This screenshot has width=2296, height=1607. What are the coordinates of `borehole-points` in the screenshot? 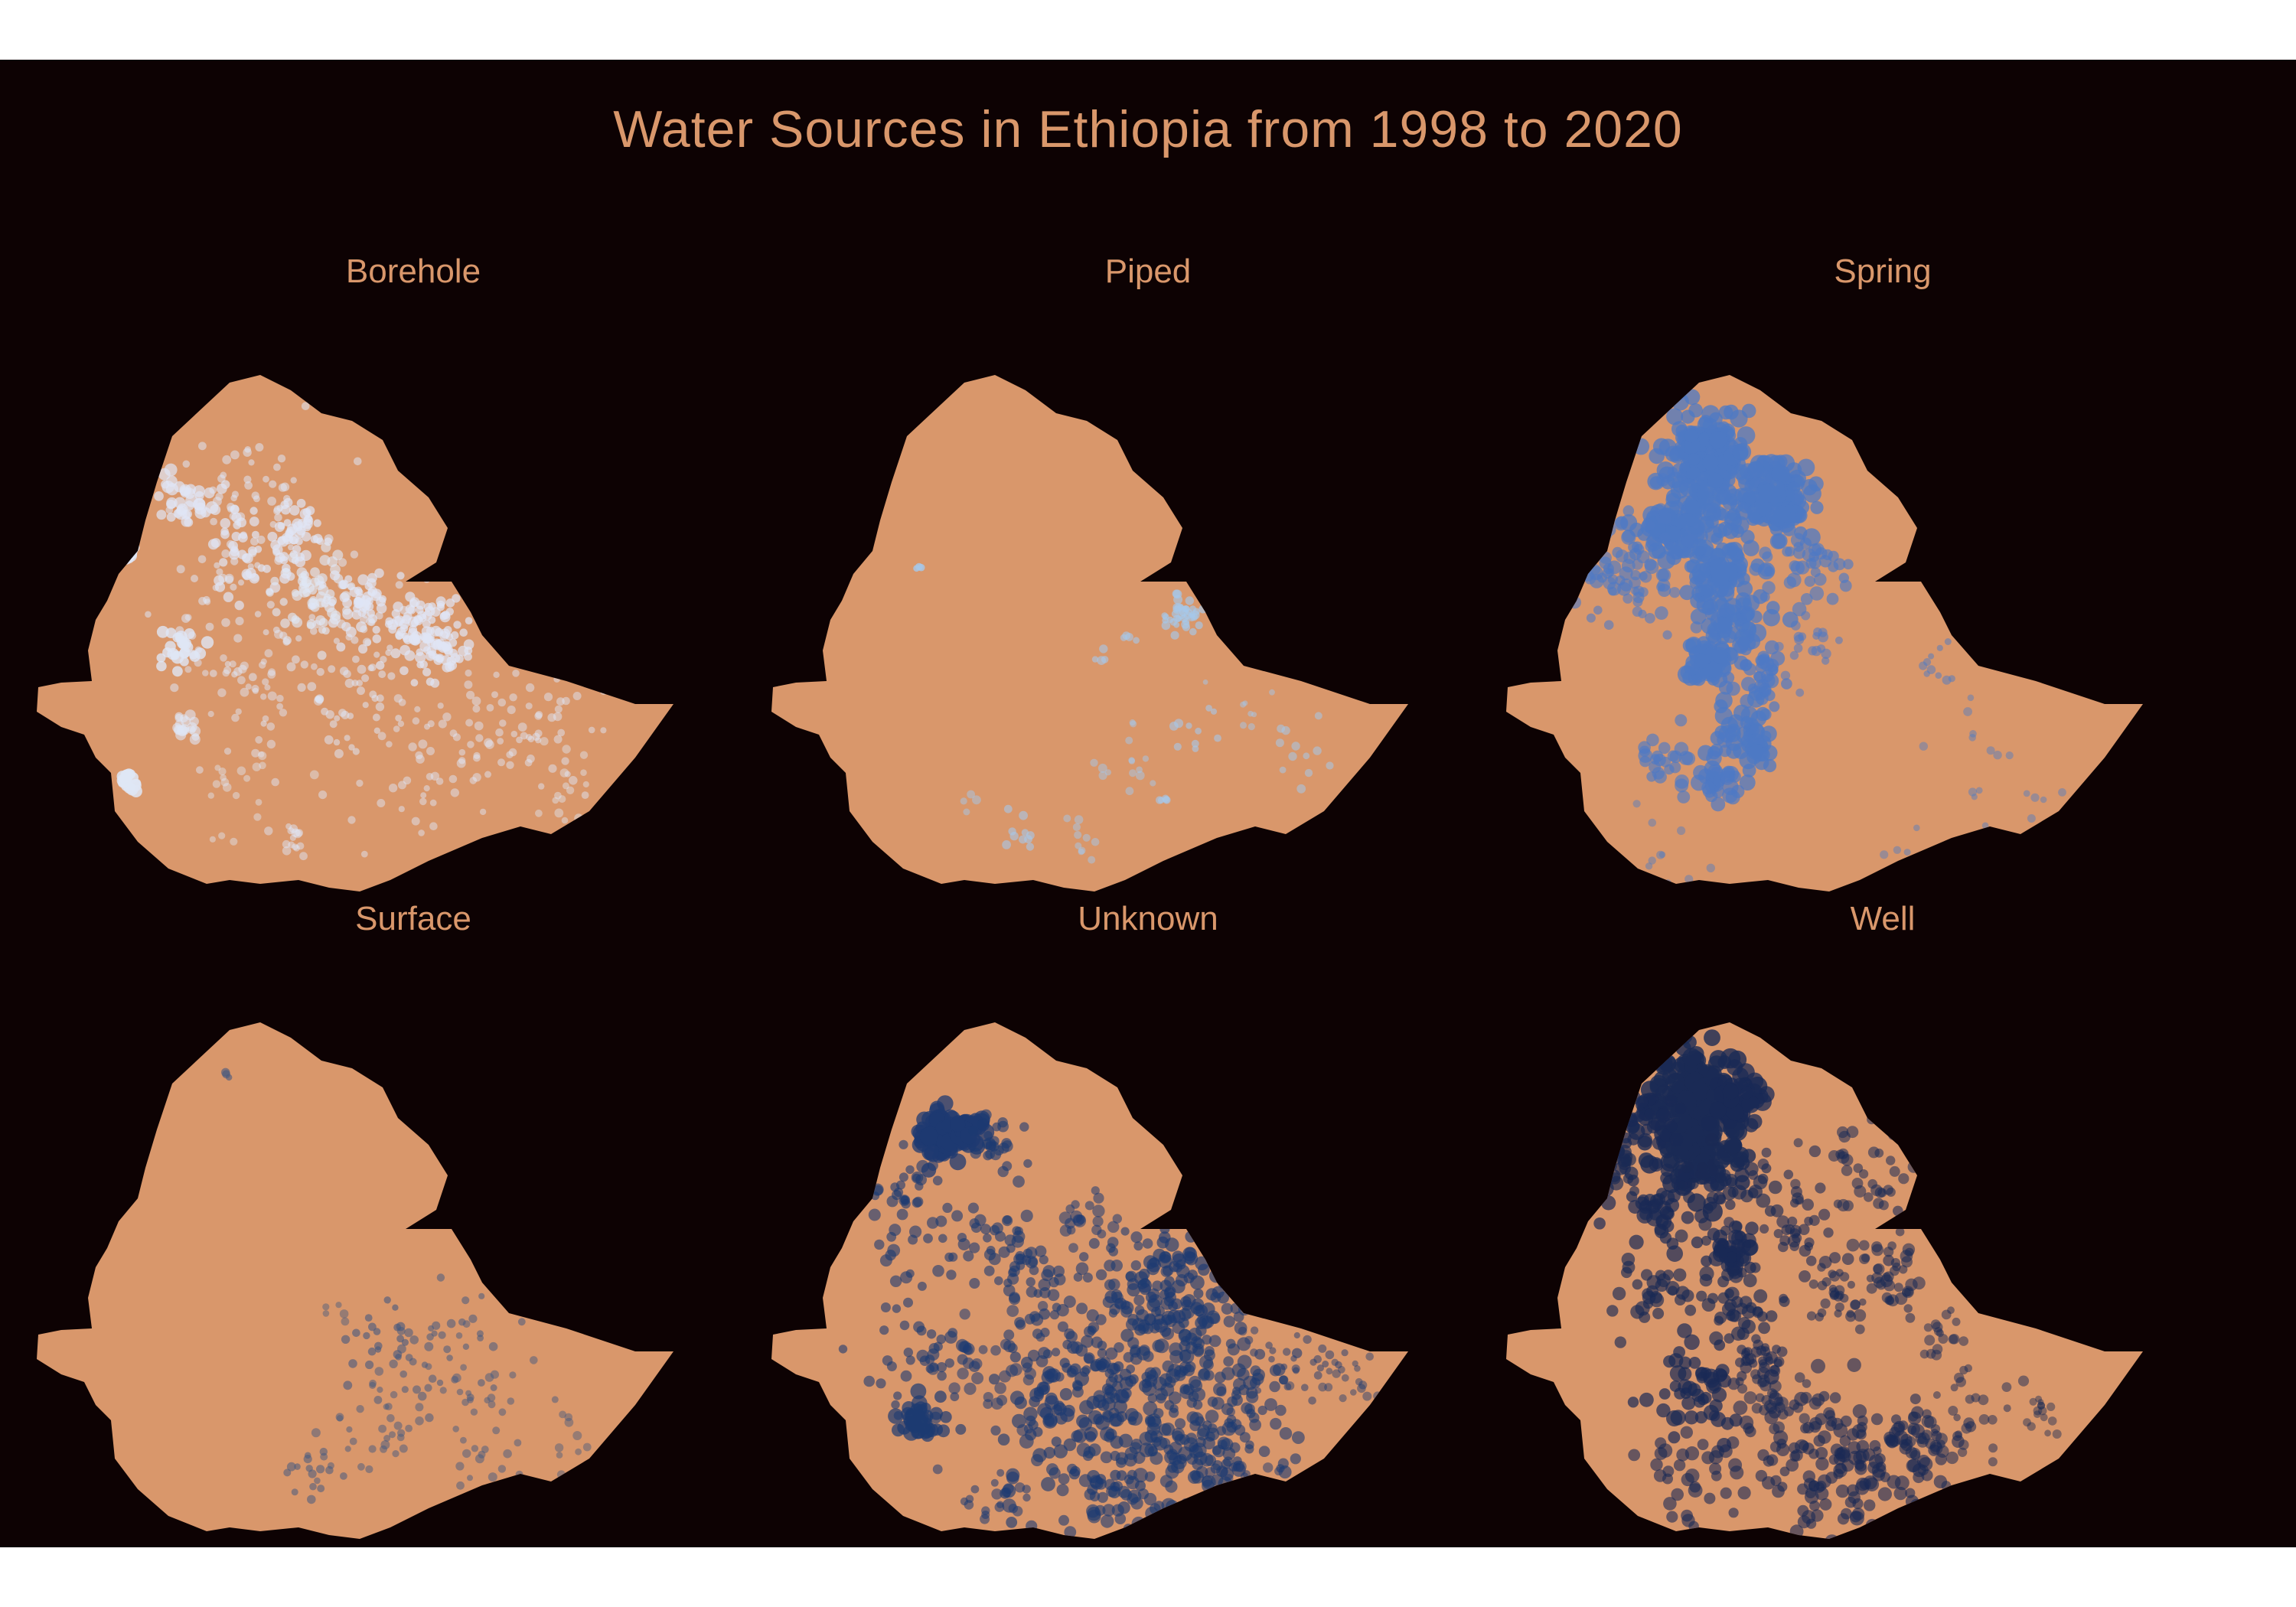 It's located at (361, 631).